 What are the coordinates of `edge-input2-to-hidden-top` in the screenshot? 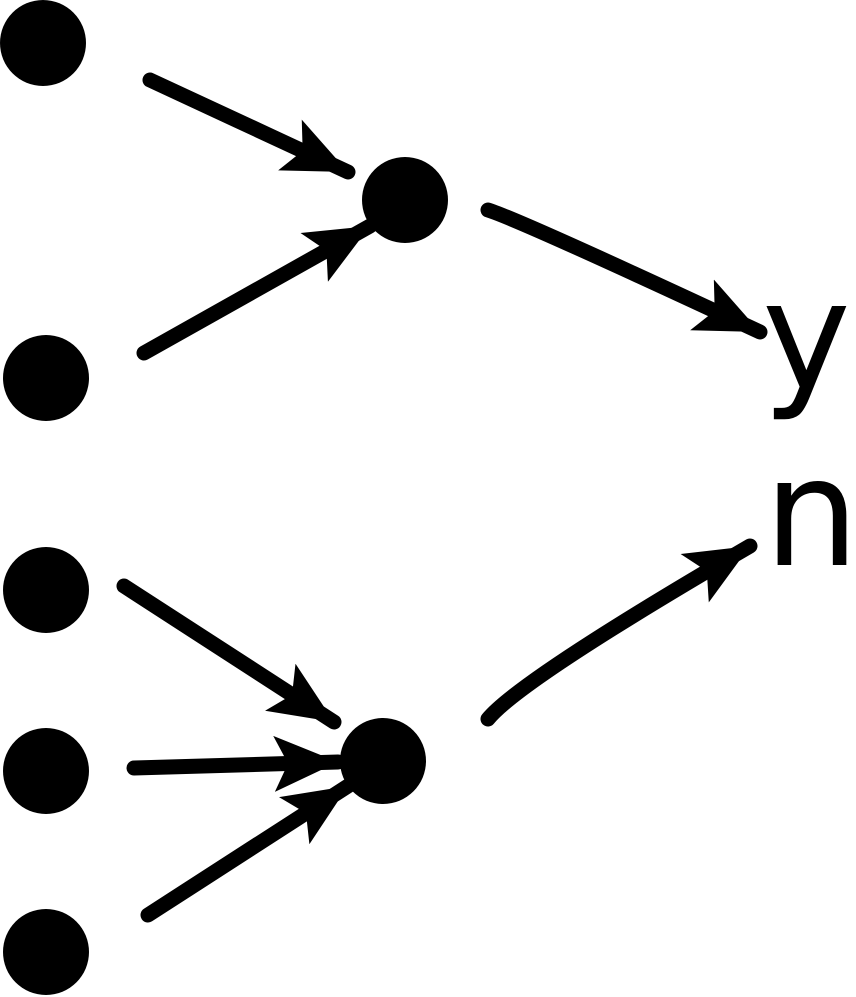 It's located at (257, 289).